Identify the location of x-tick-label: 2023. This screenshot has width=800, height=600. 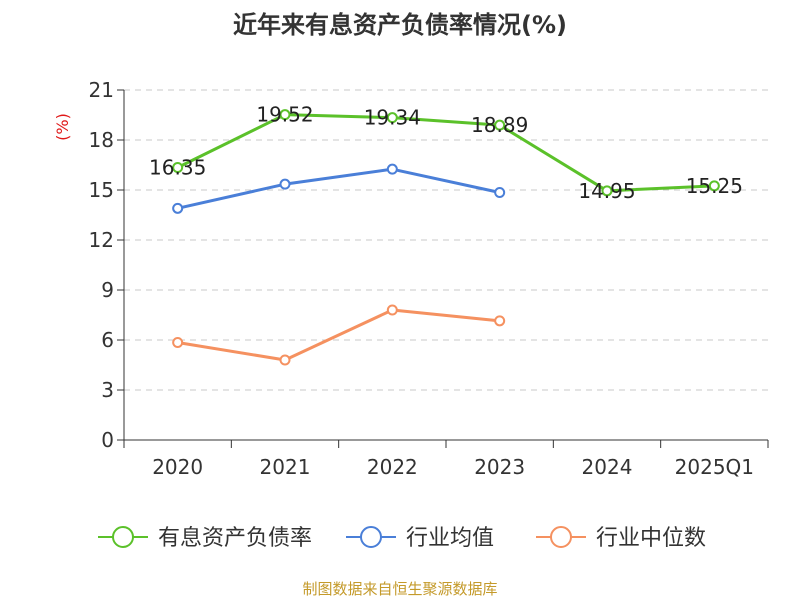
(499, 467).